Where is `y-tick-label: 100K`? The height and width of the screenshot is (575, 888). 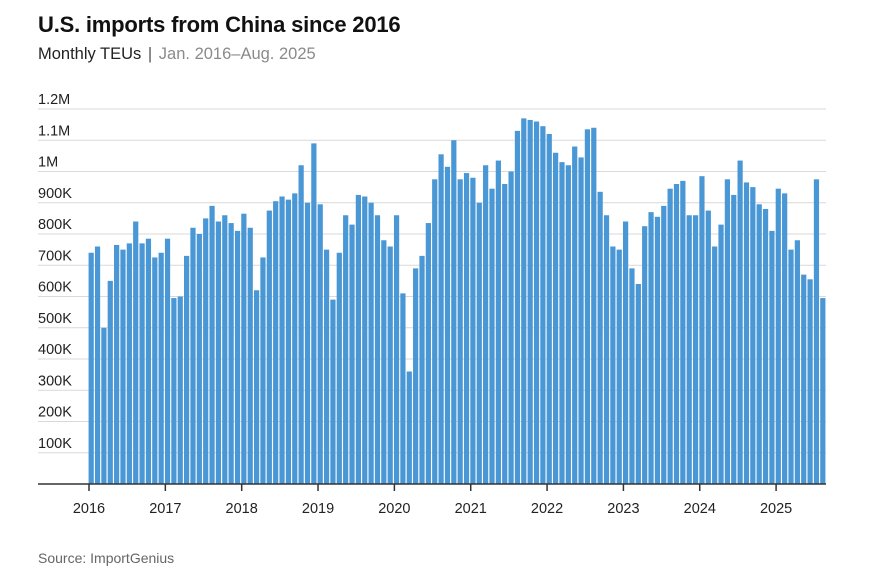 y-tick-label: 100K is located at coordinates (55, 444).